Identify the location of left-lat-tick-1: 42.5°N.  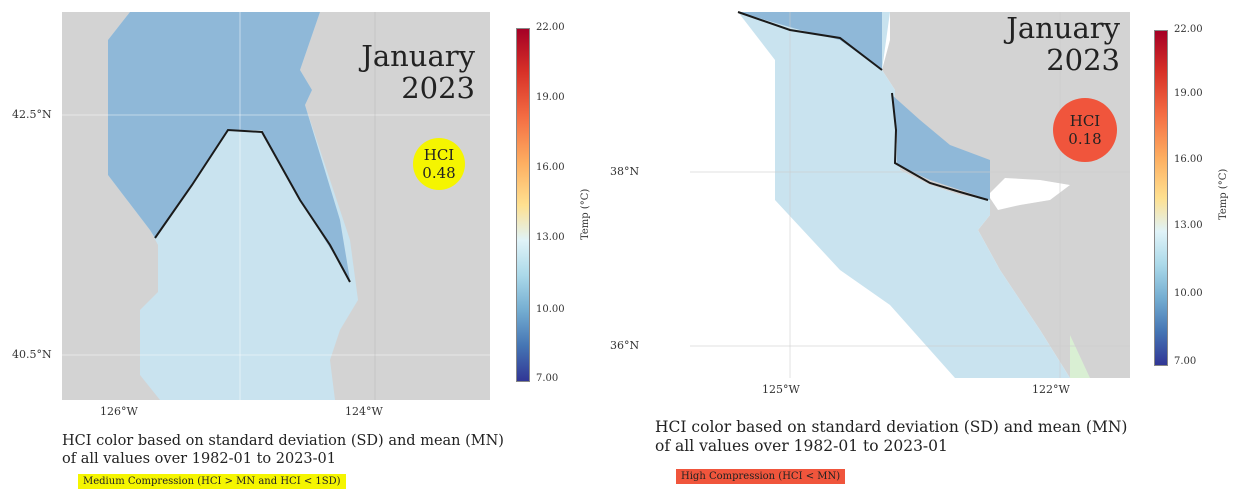
(32, 114).